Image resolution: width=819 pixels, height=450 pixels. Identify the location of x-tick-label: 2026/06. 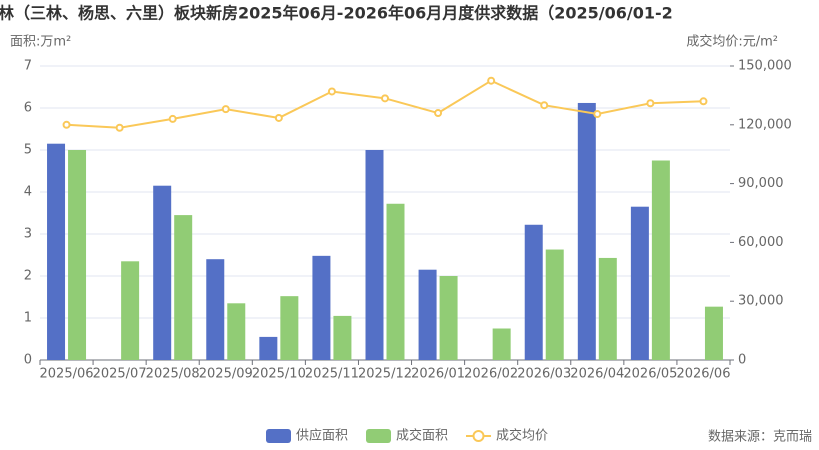
(703, 374).